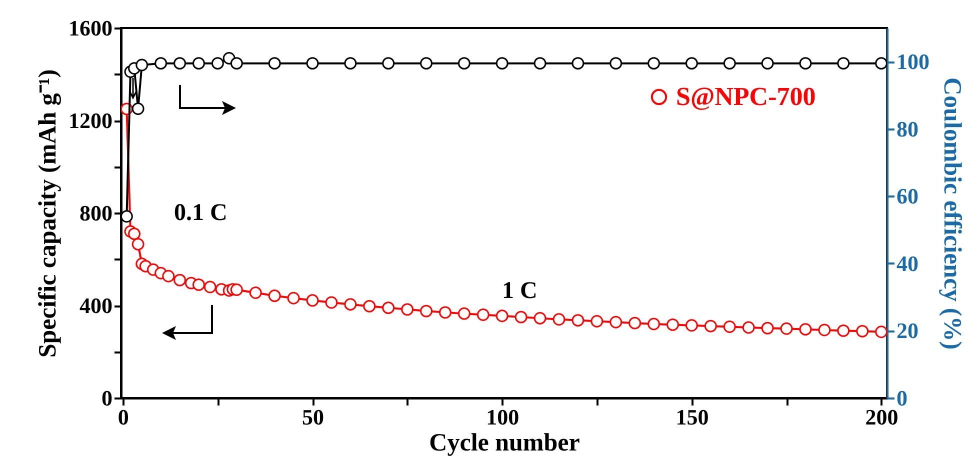  I want to click on y2-tick-label: 60, so click(907, 196).